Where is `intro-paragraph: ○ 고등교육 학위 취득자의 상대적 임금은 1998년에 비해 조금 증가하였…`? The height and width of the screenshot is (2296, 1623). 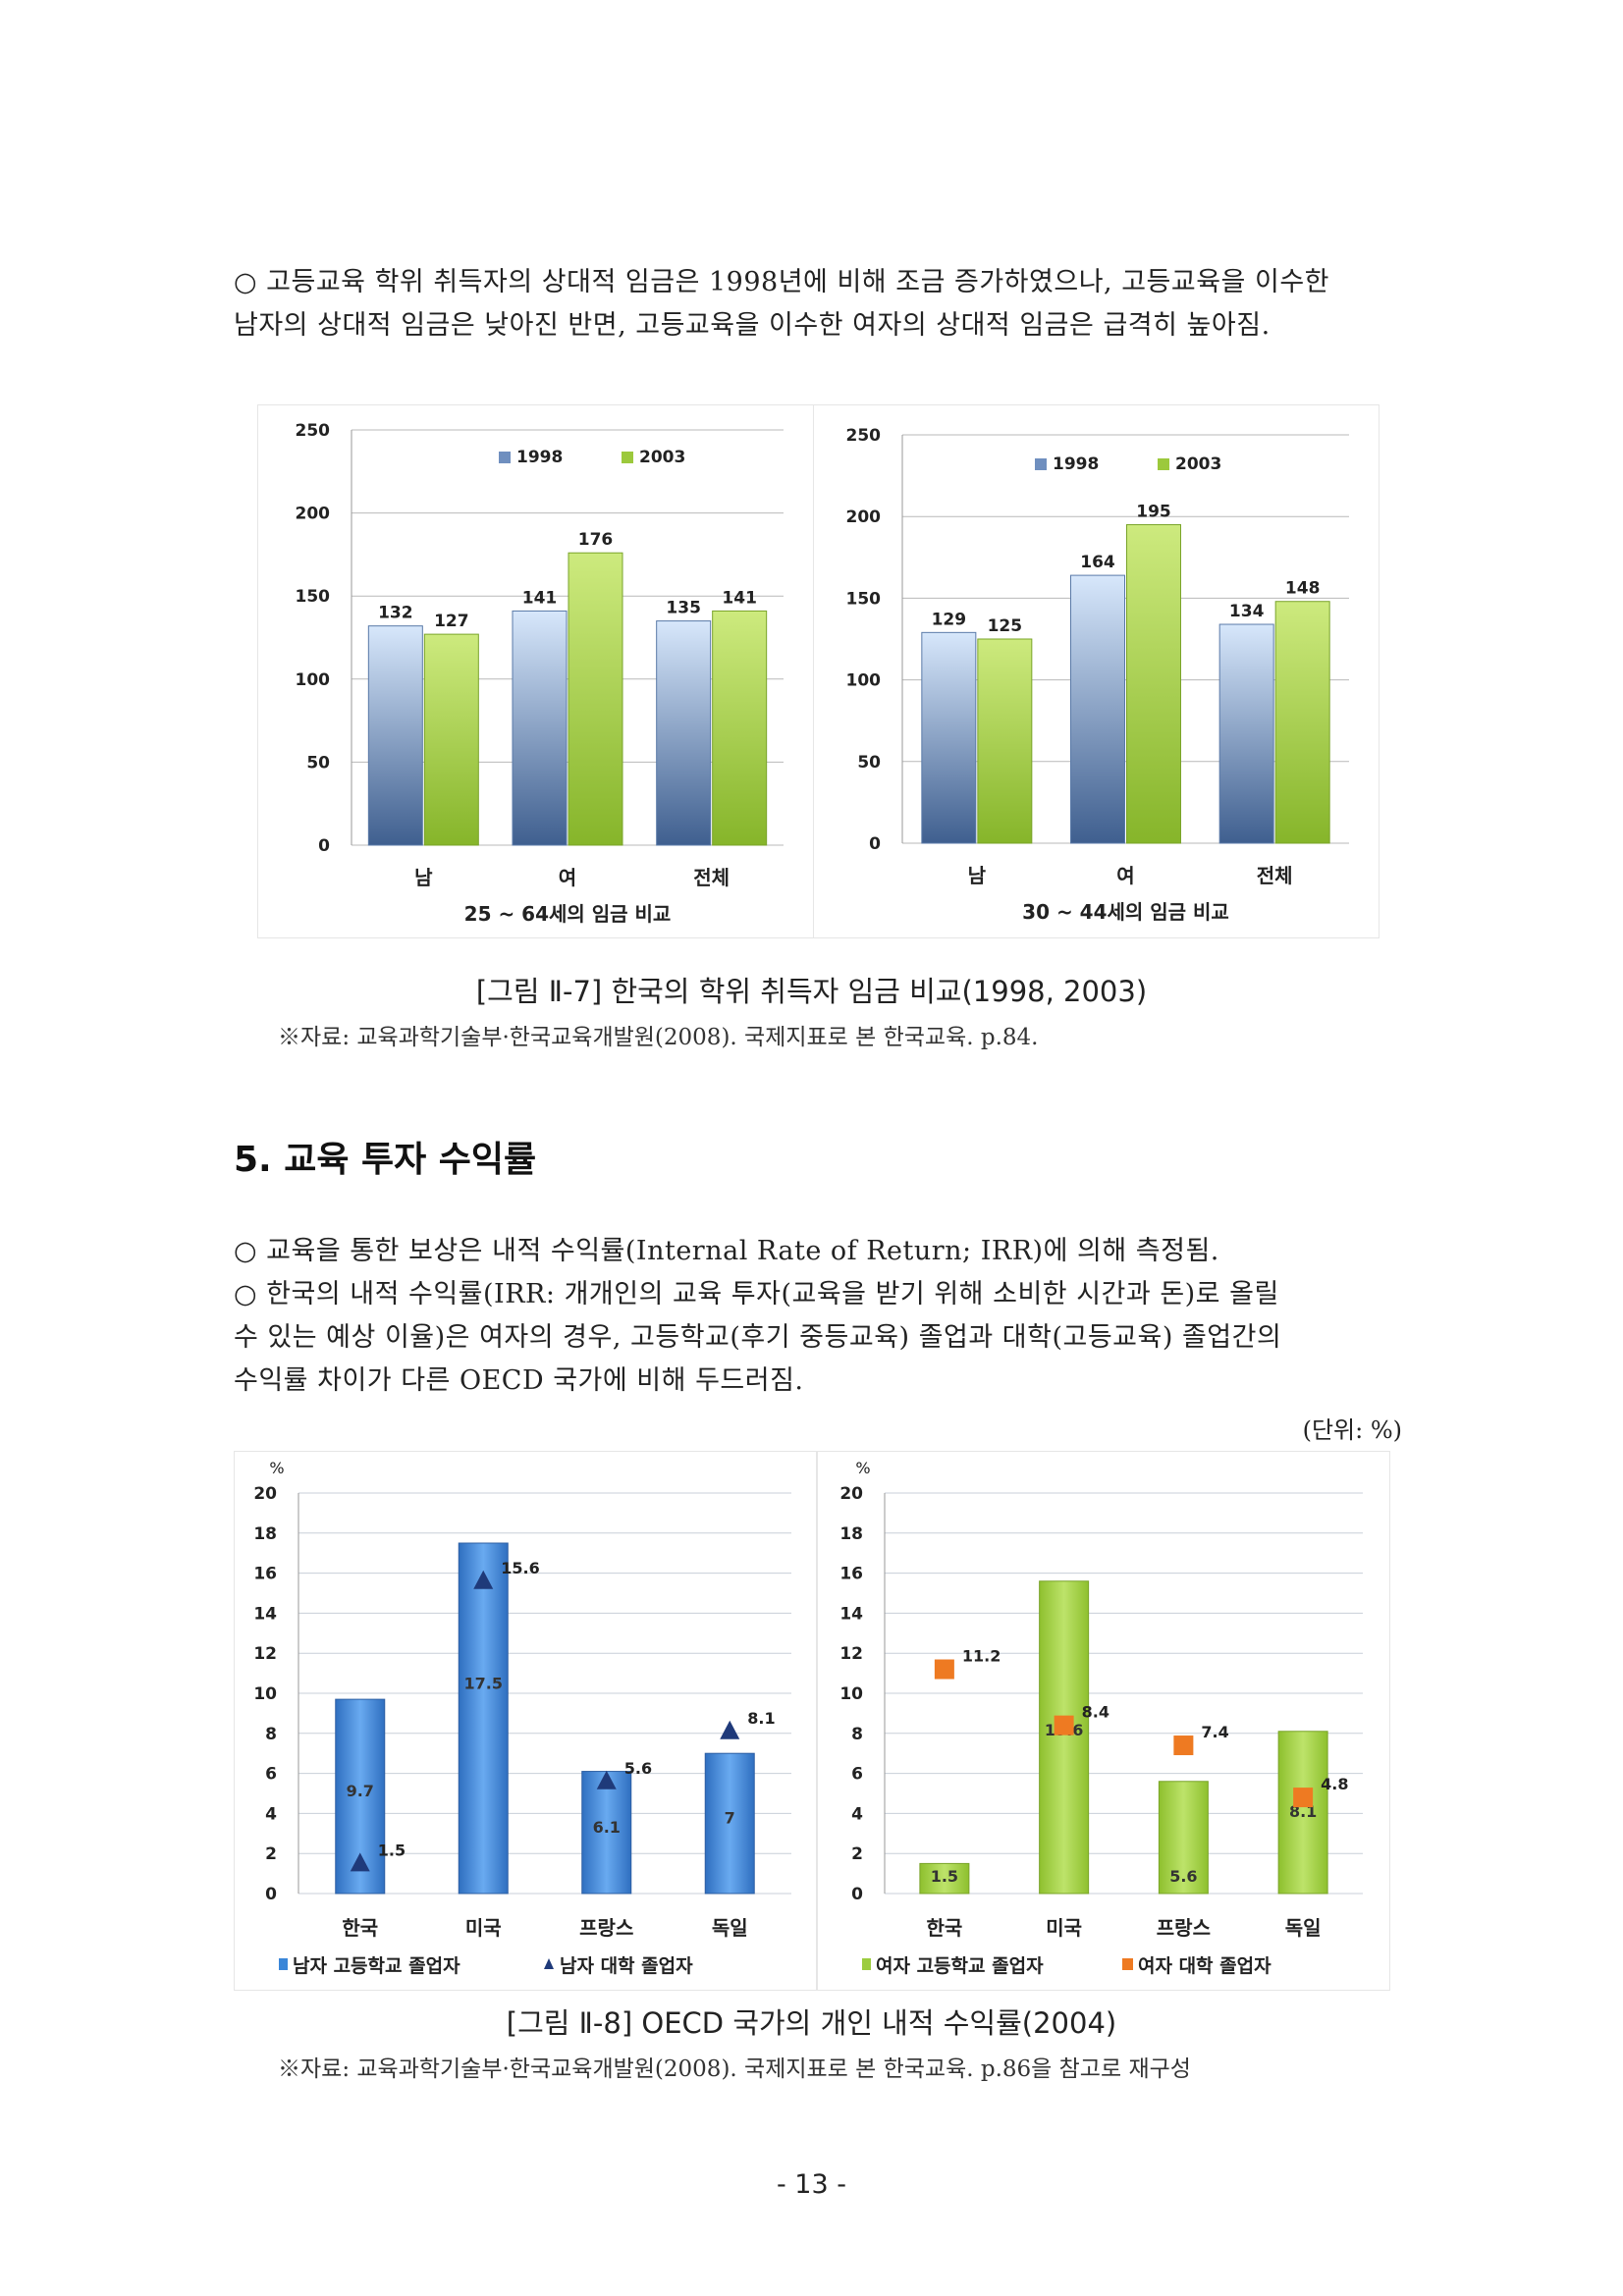 intro-paragraph: ○ 고등교육 학위 취득자의 상대적 임금은 1998년에 비해 조금 증가하였… is located at coordinates (818, 304).